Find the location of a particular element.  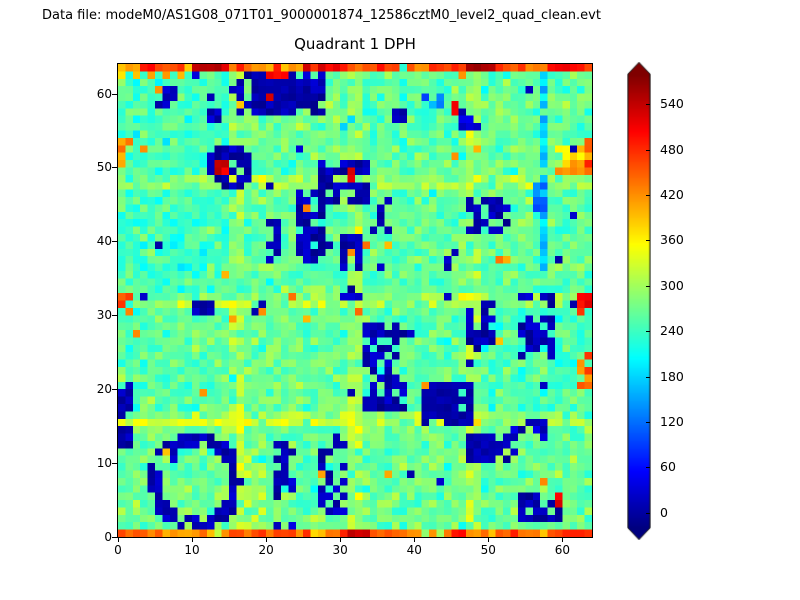

colorbar-tick-label: 540 is located at coordinates (672, 104).